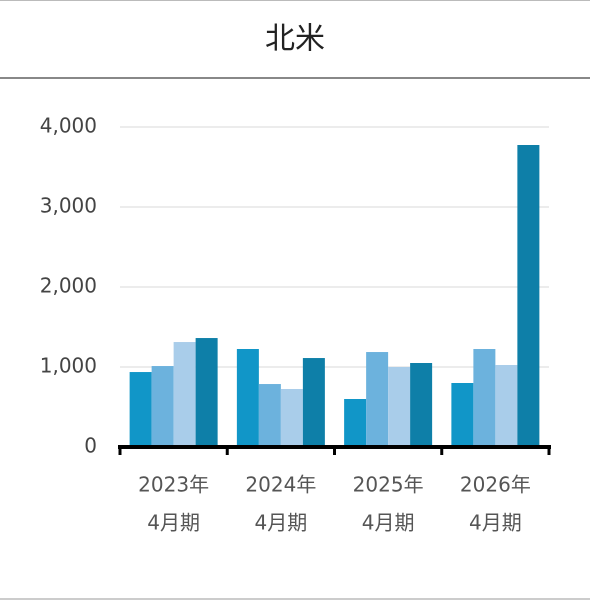  What do you see at coordinates (388, 485) in the screenshot?
I see `x-tick-label: 2025年` at bounding box center [388, 485].